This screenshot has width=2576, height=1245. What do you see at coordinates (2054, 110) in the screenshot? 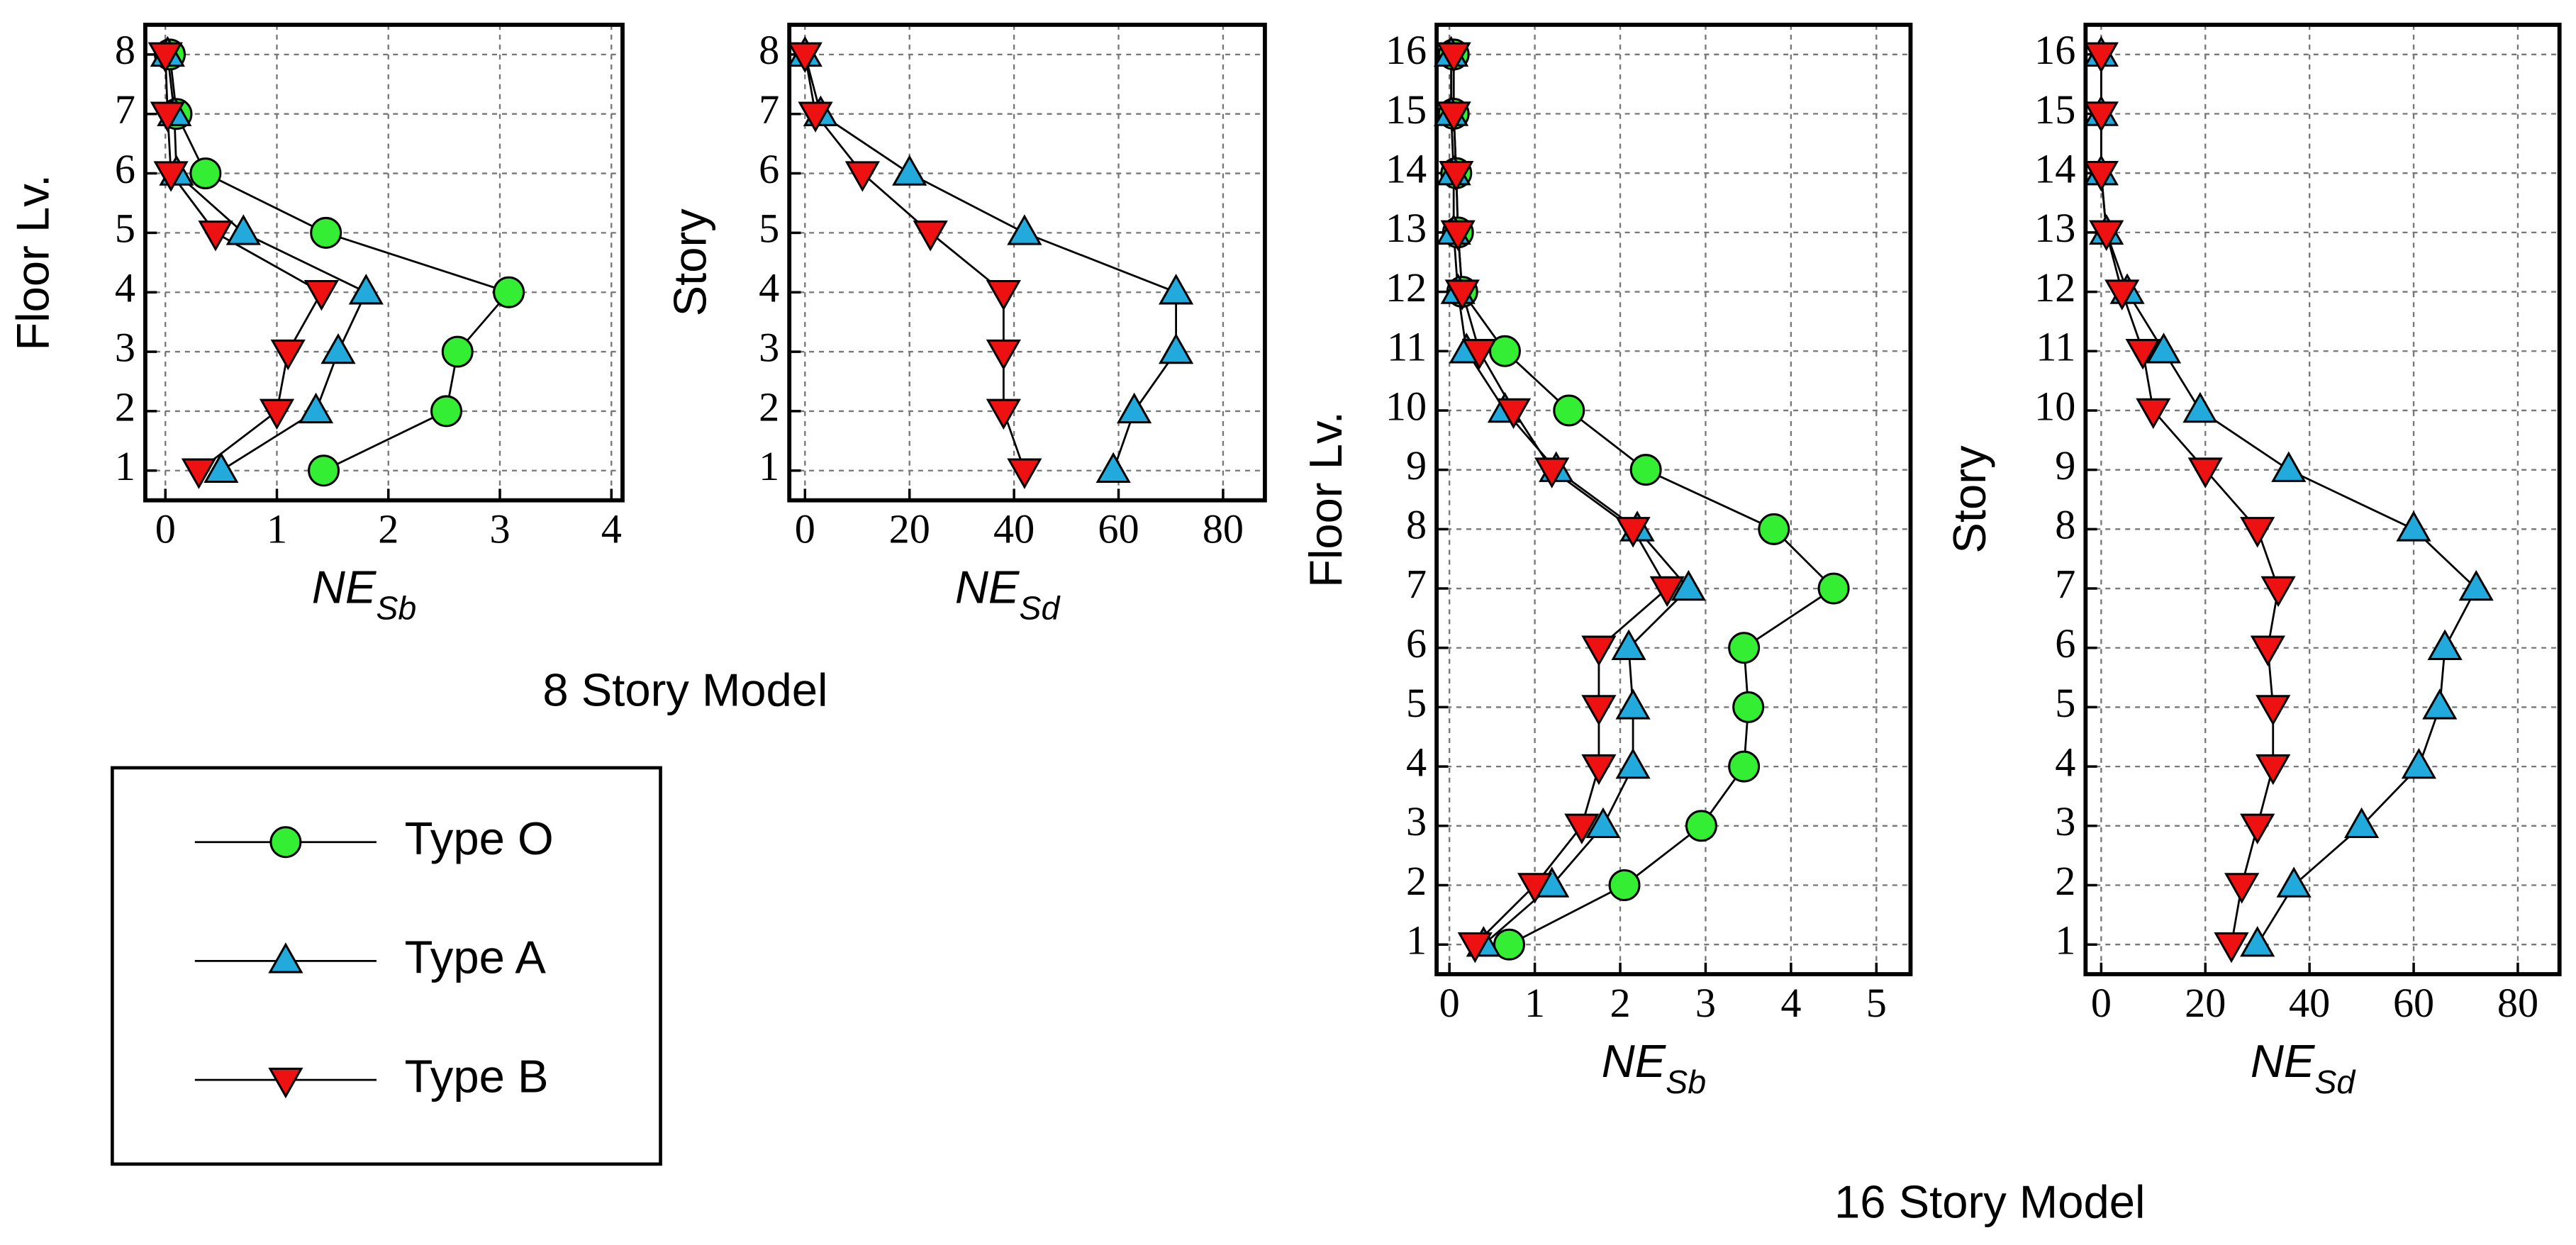
I see `y-tick-label: 15` at bounding box center [2054, 110].